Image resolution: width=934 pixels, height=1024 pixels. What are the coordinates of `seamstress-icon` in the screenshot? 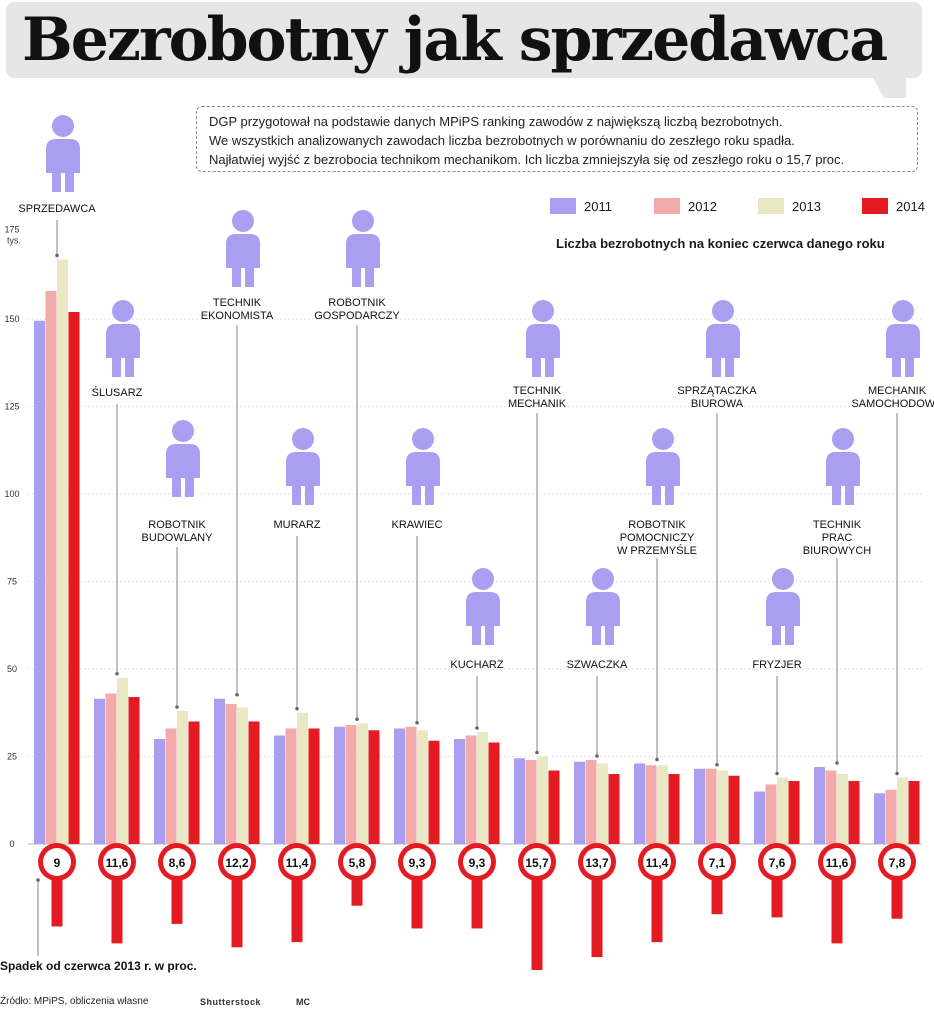 It's located at (603, 606).